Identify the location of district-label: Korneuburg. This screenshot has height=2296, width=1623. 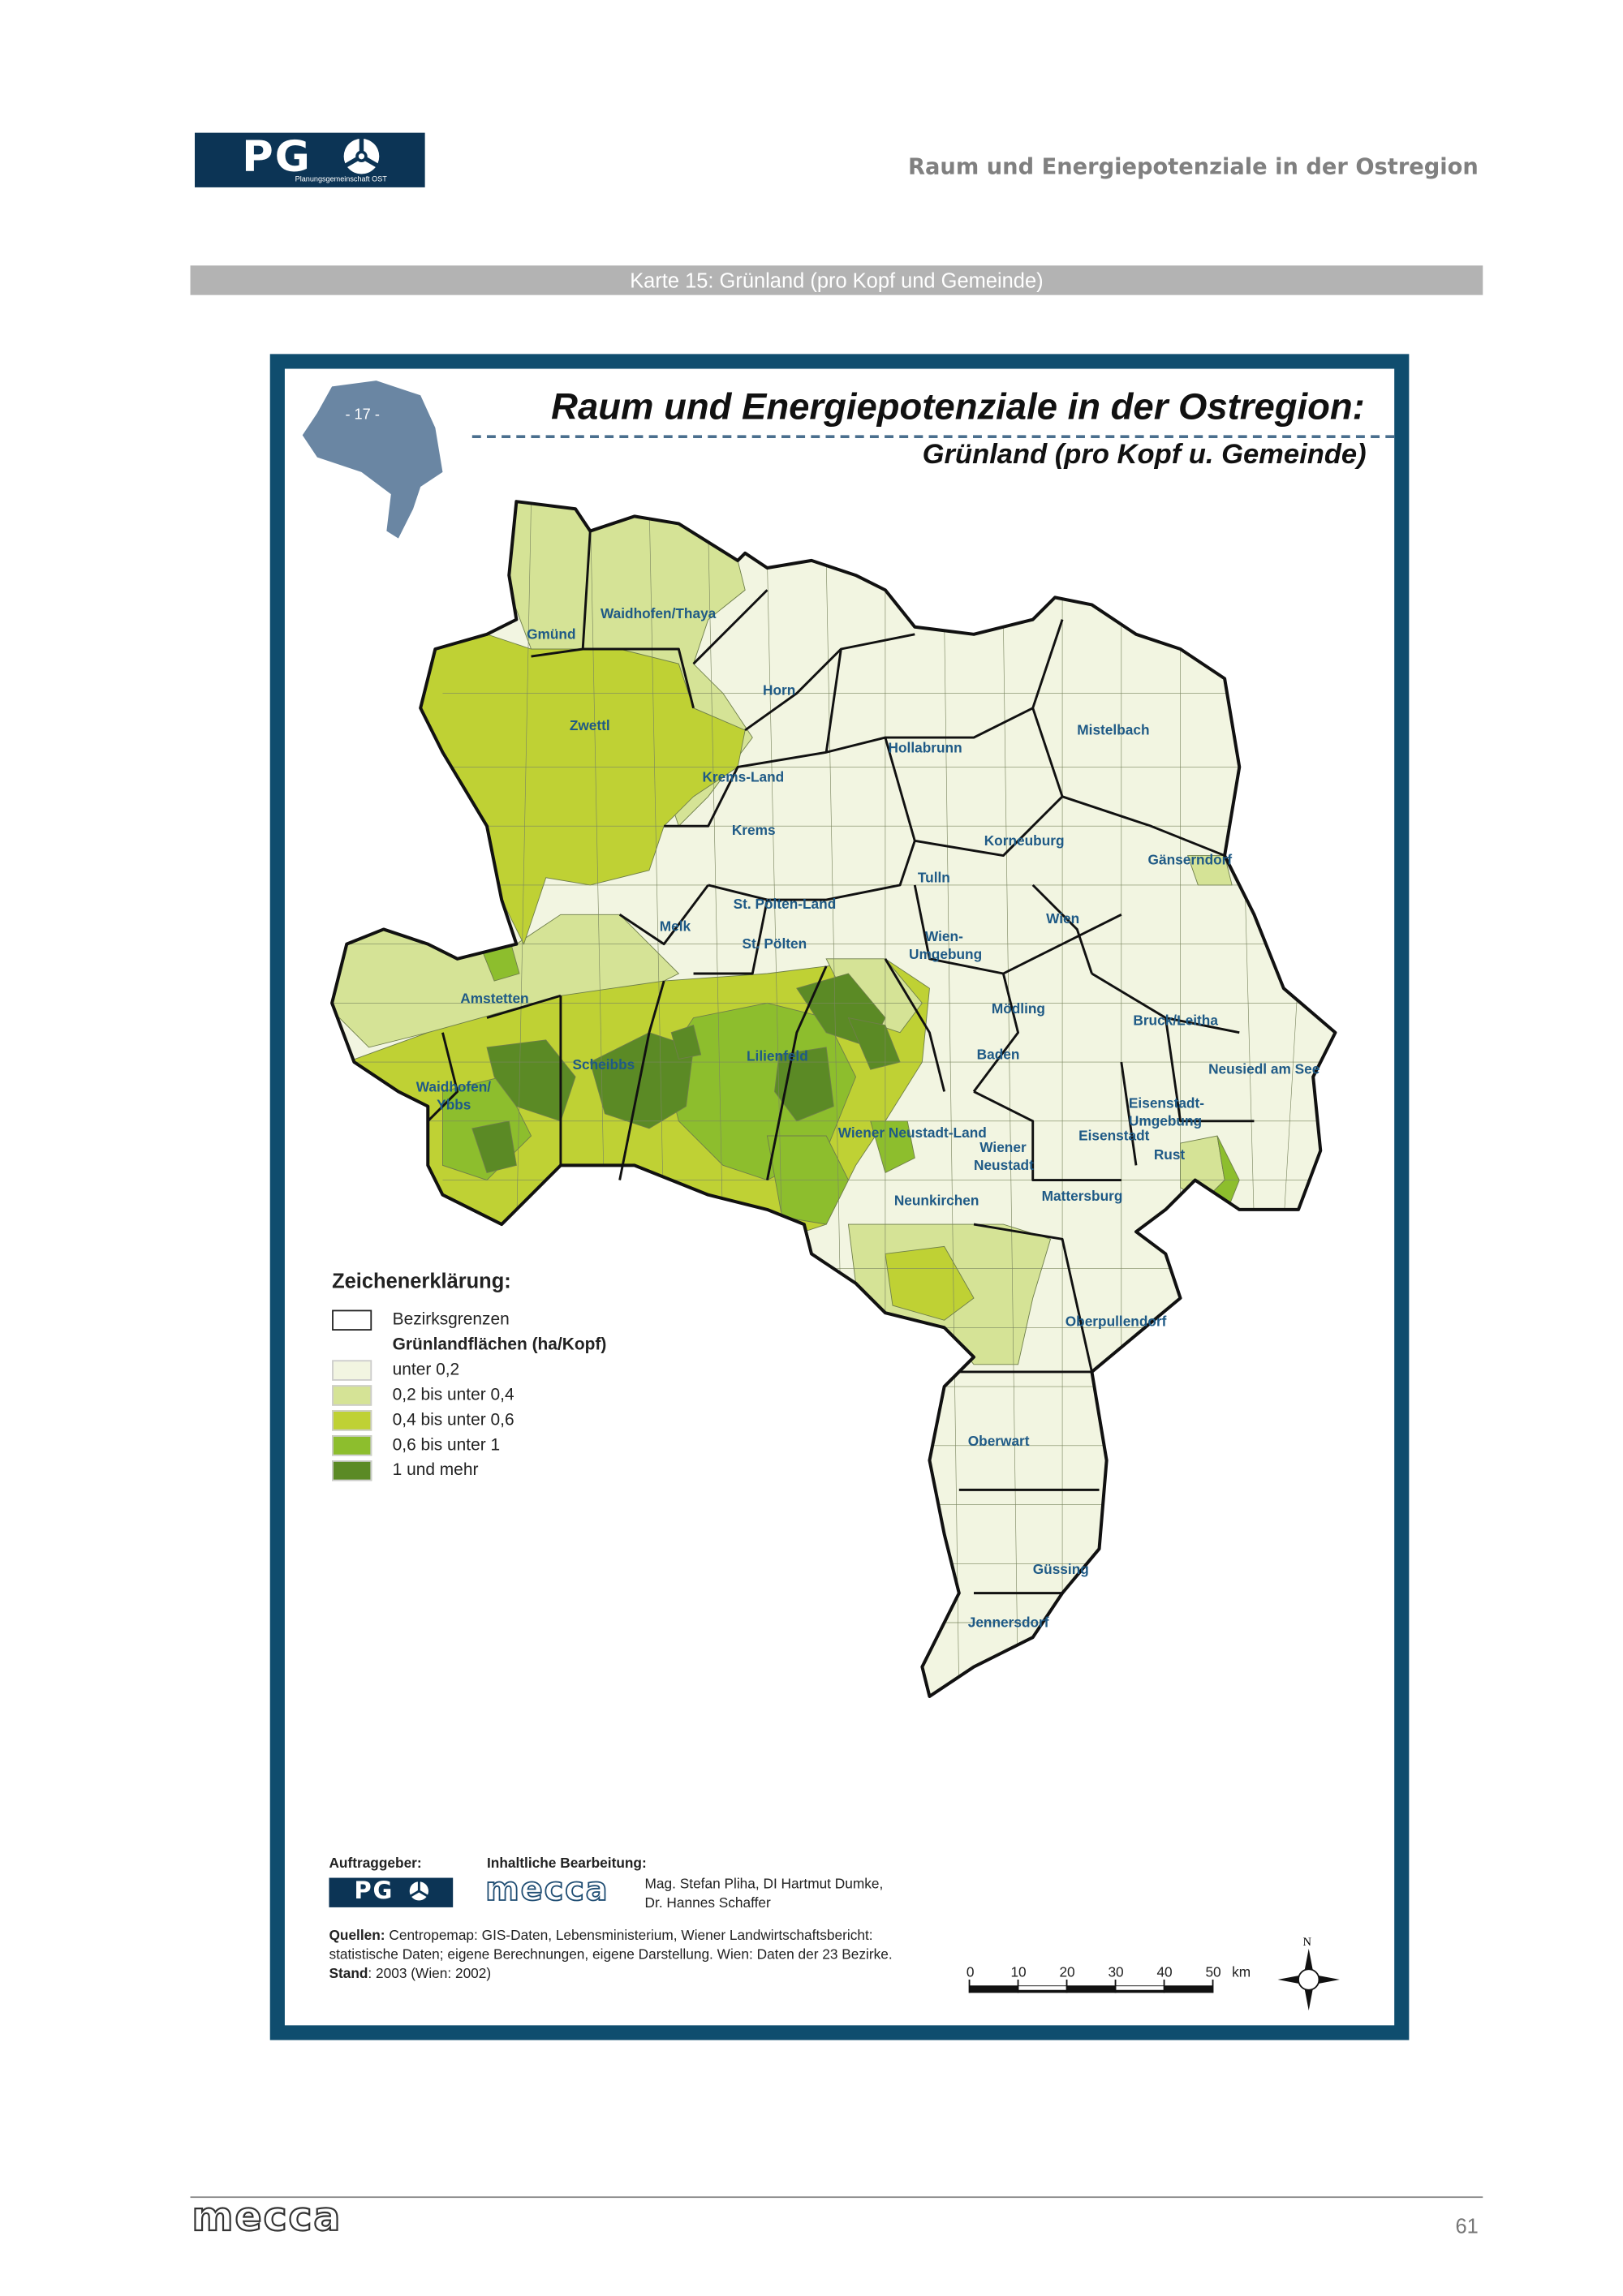
(1024, 840).